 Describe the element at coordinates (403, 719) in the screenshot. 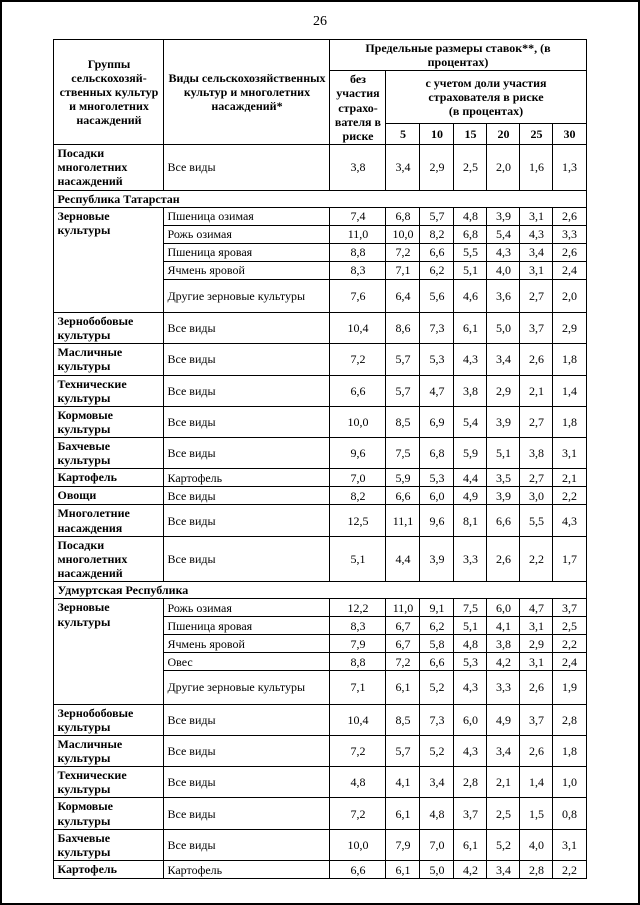

I see `rate-value: 8,5` at that location.